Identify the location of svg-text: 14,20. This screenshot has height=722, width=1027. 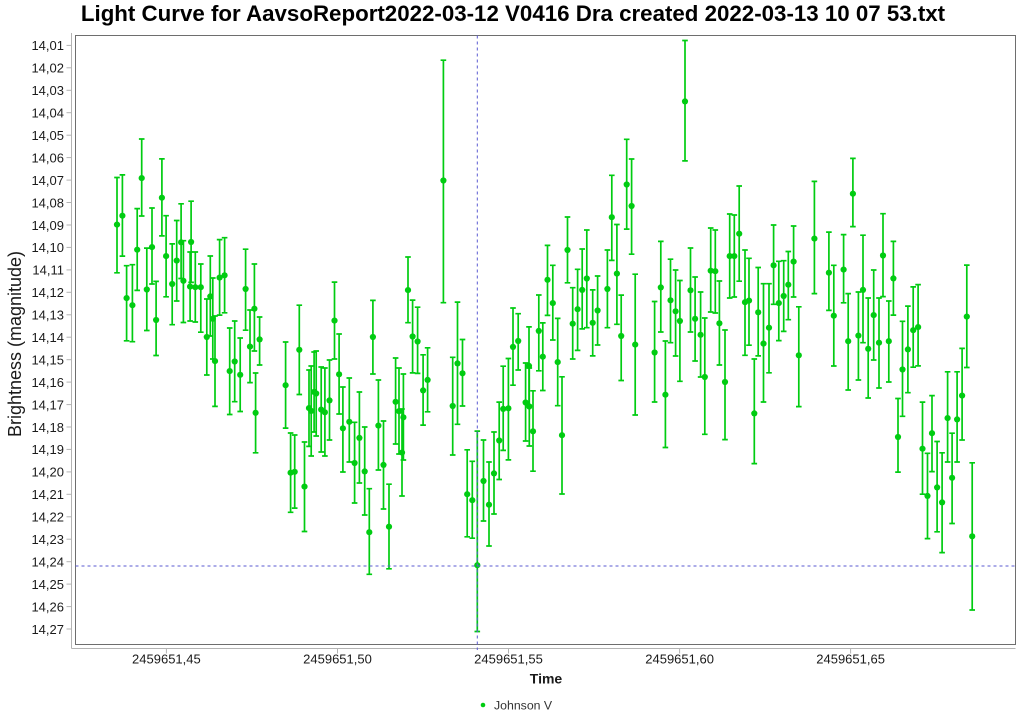
(47, 472).